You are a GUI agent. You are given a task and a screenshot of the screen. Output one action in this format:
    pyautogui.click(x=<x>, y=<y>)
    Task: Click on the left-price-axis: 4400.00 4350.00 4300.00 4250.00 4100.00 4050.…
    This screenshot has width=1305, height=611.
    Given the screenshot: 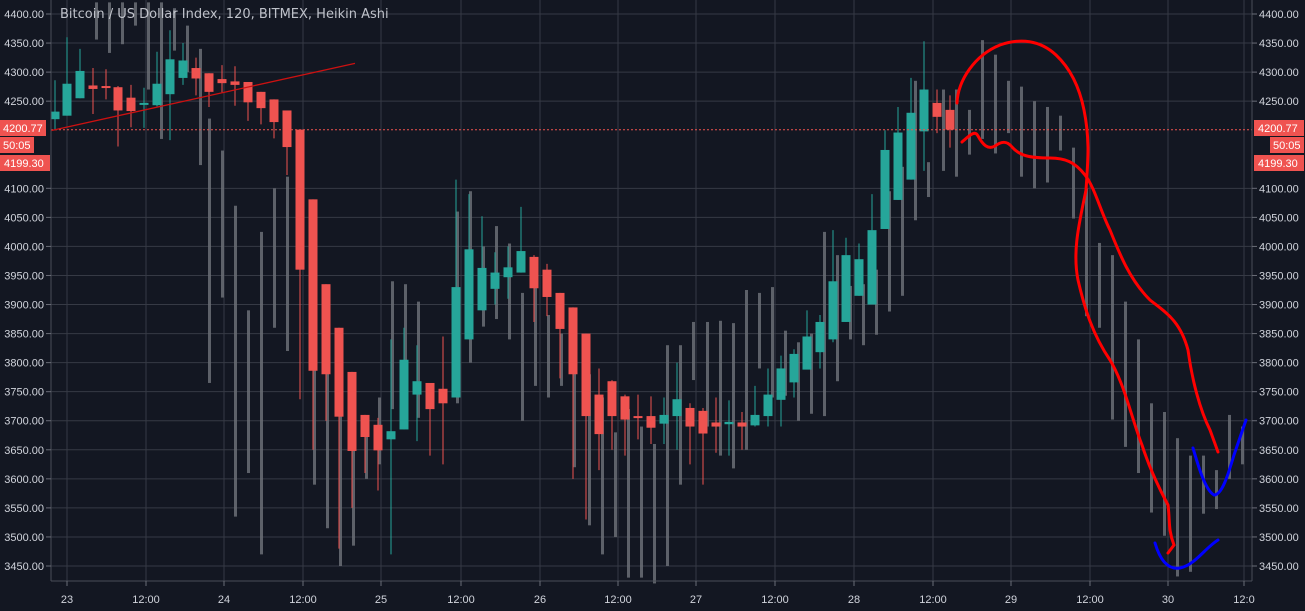 What is the action you would take?
    pyautogui.click(x=27, y=291)
    